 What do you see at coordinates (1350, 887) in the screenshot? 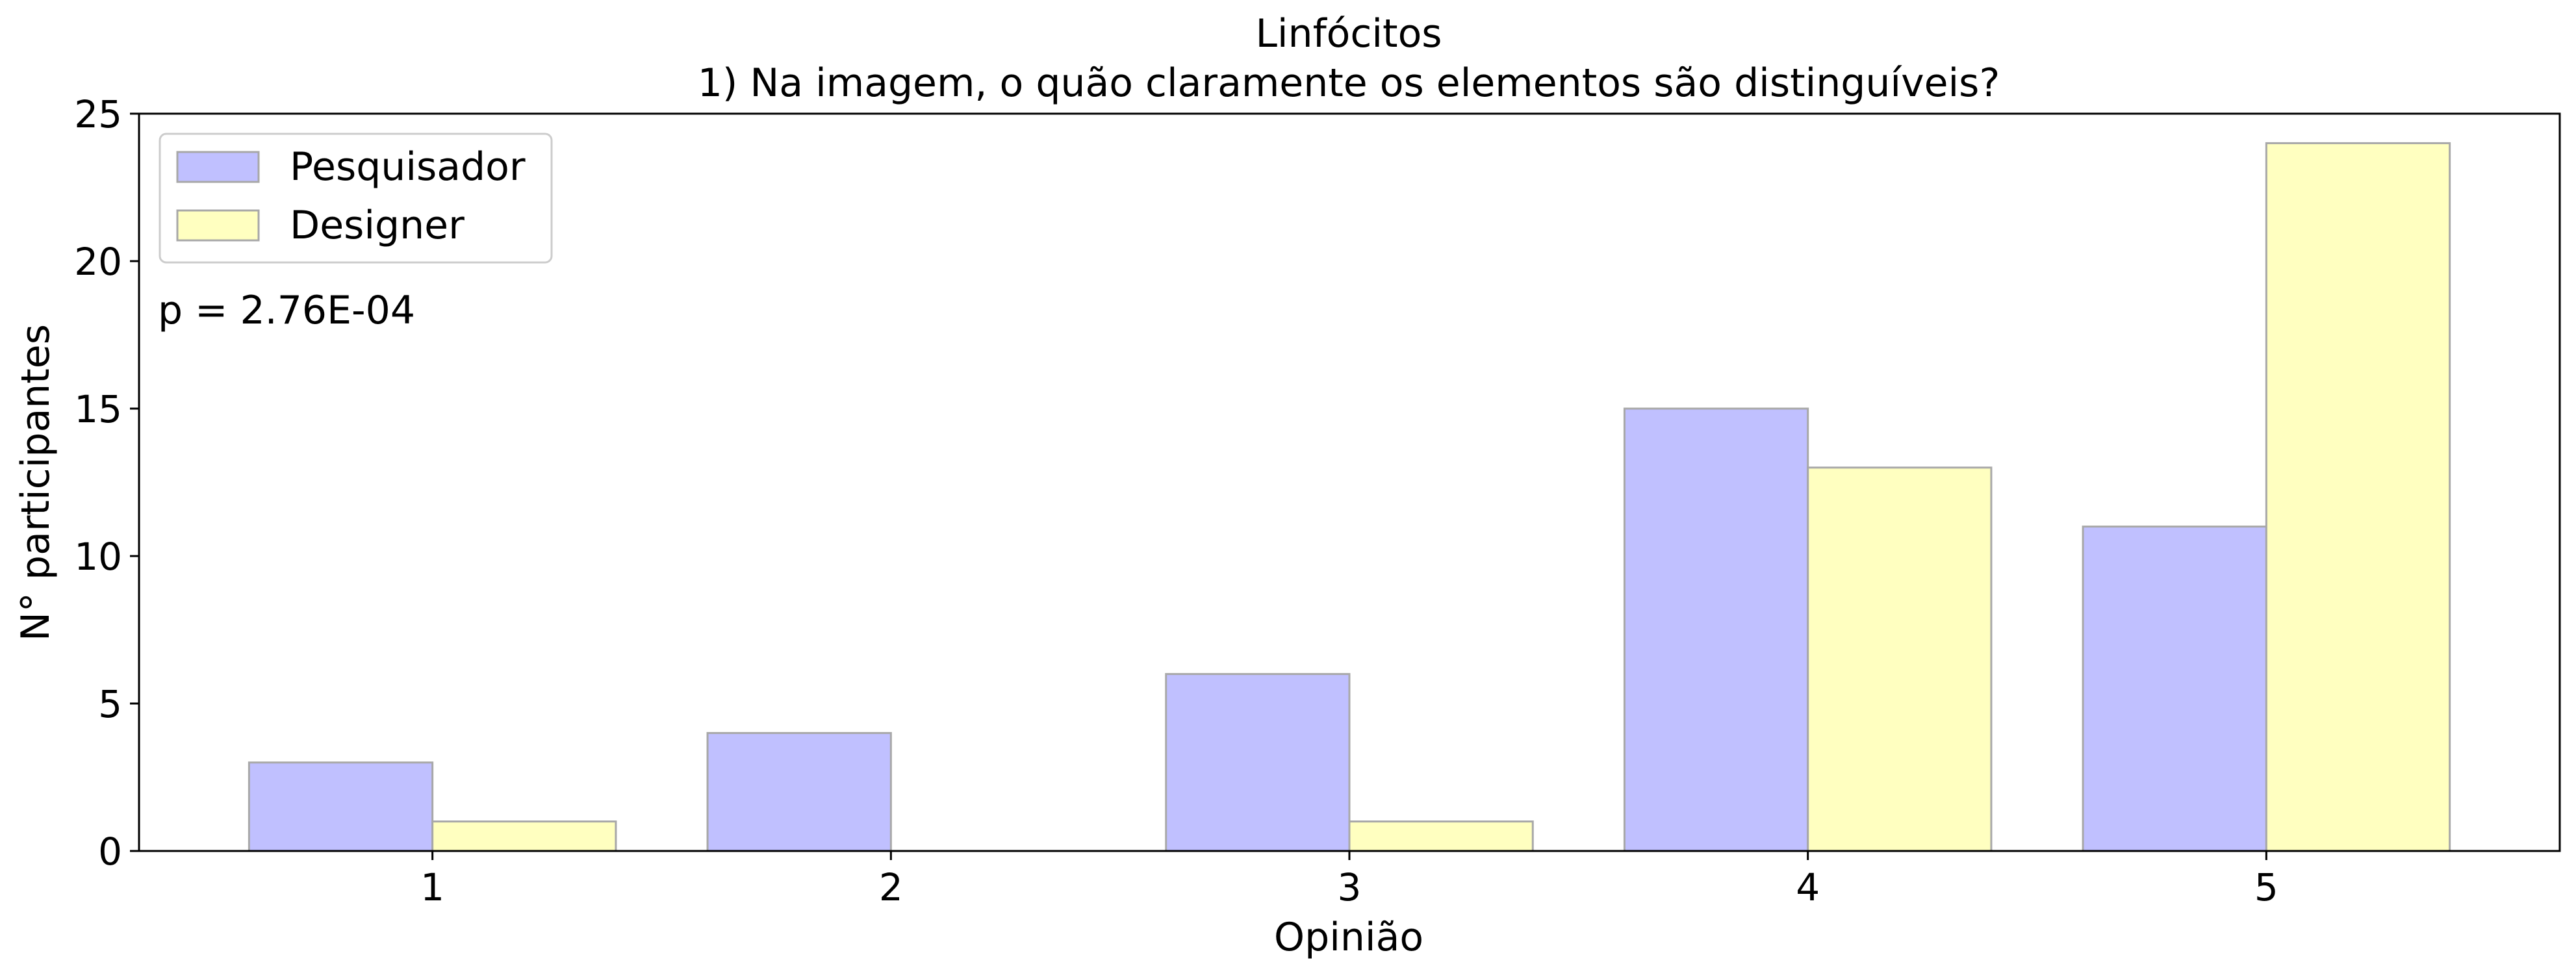
I see `x-tick-label: 3` at bounding box center [1350, 887].